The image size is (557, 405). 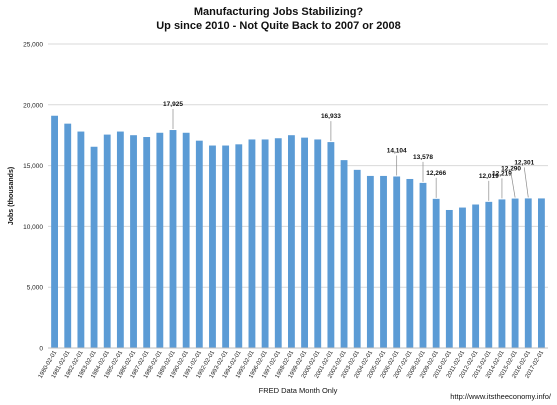 What do you see at coordinates (33, 166) in the screenshot?
I see `y-tick-label: 15,000` at bounding box center [33, 166].